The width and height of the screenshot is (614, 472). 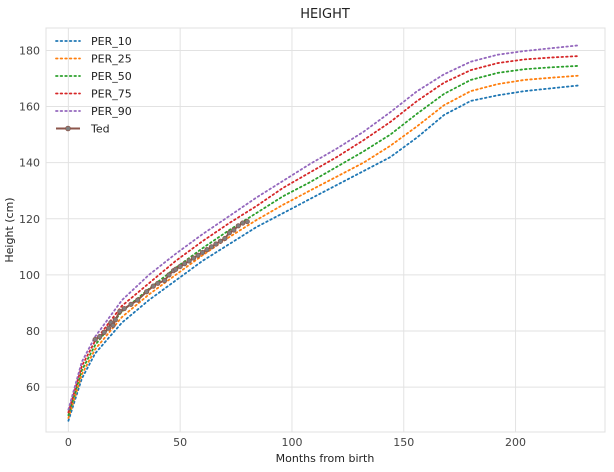 I want to click on y-axis-title: Height (cm), so click(x=9, y=229).